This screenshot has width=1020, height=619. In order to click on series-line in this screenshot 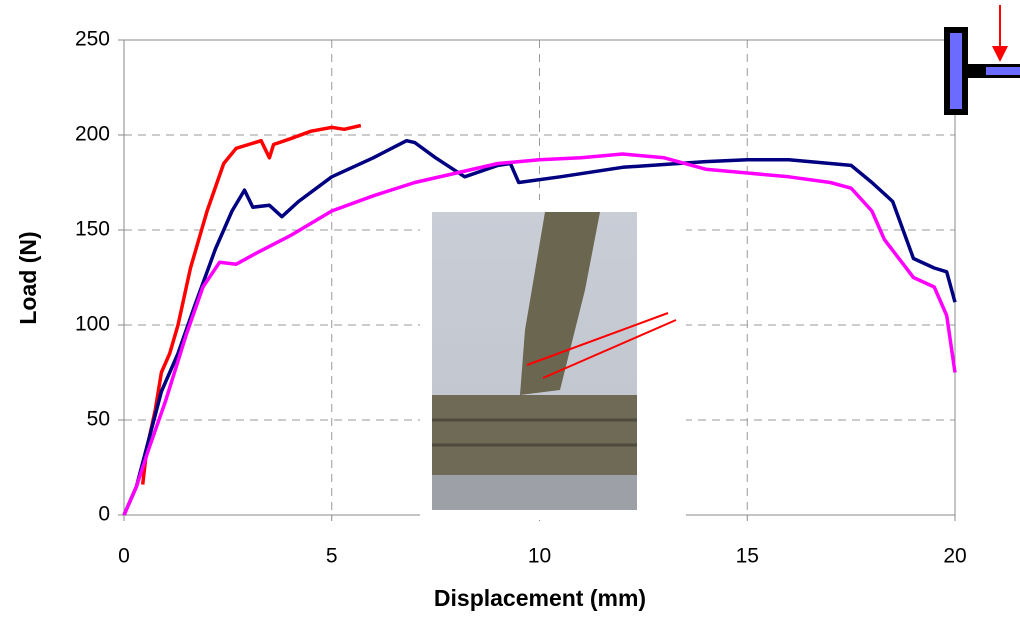, I will do `click(251, 304)`.